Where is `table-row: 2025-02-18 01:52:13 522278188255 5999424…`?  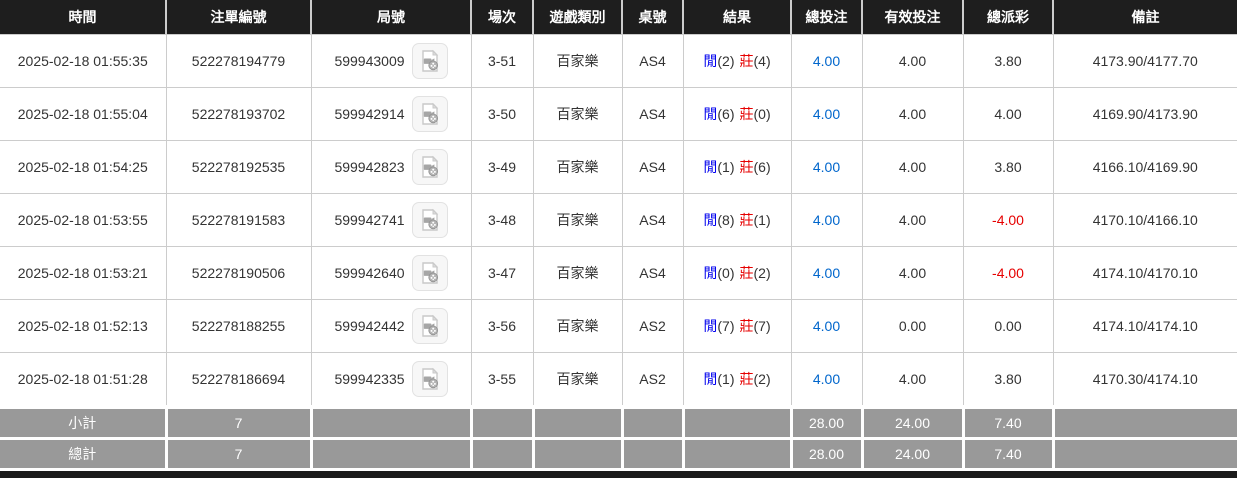 table-row: 2025-02-18 01:52:13 522278188255 5999424… is located at coordinates (618, 326).